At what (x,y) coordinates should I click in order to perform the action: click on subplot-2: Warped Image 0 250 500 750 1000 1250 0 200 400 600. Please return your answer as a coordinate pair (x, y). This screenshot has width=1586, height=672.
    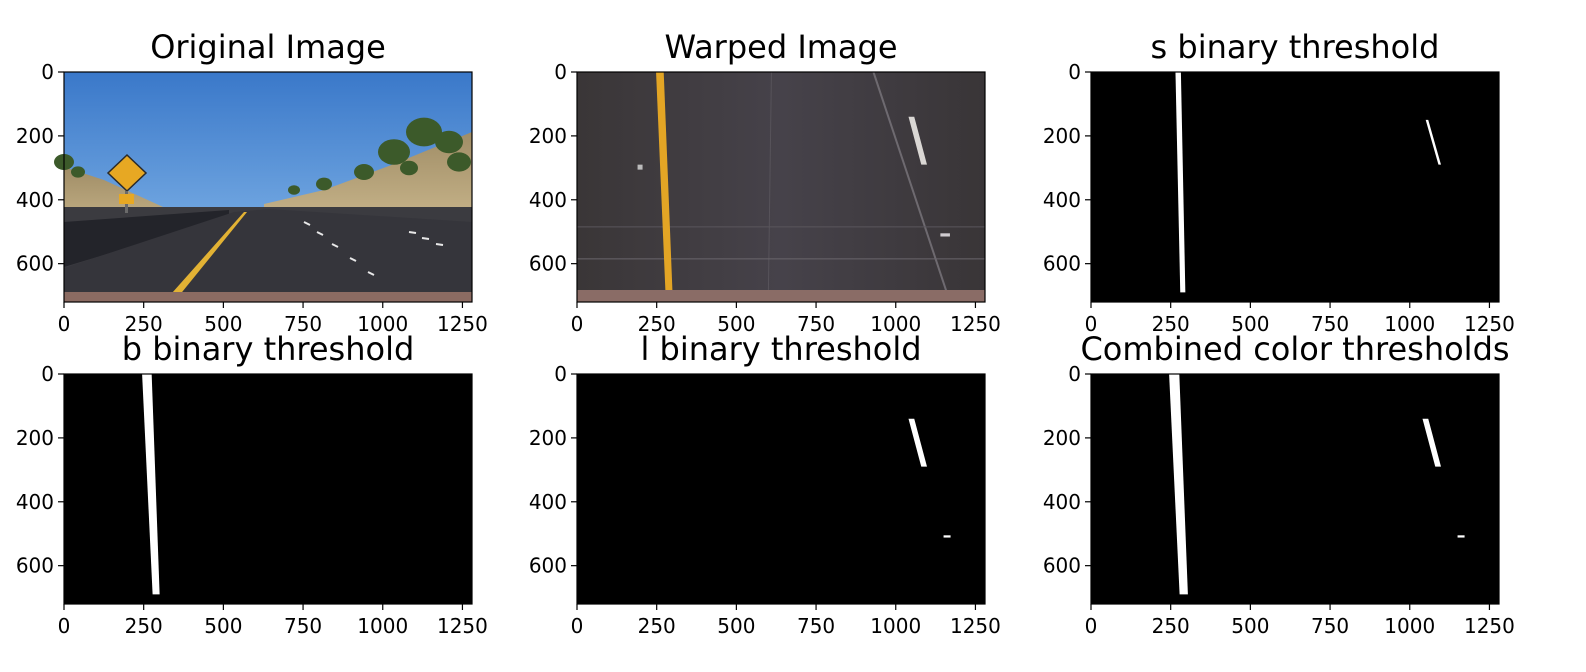
    Looking at the image, I should click on (765, 182).